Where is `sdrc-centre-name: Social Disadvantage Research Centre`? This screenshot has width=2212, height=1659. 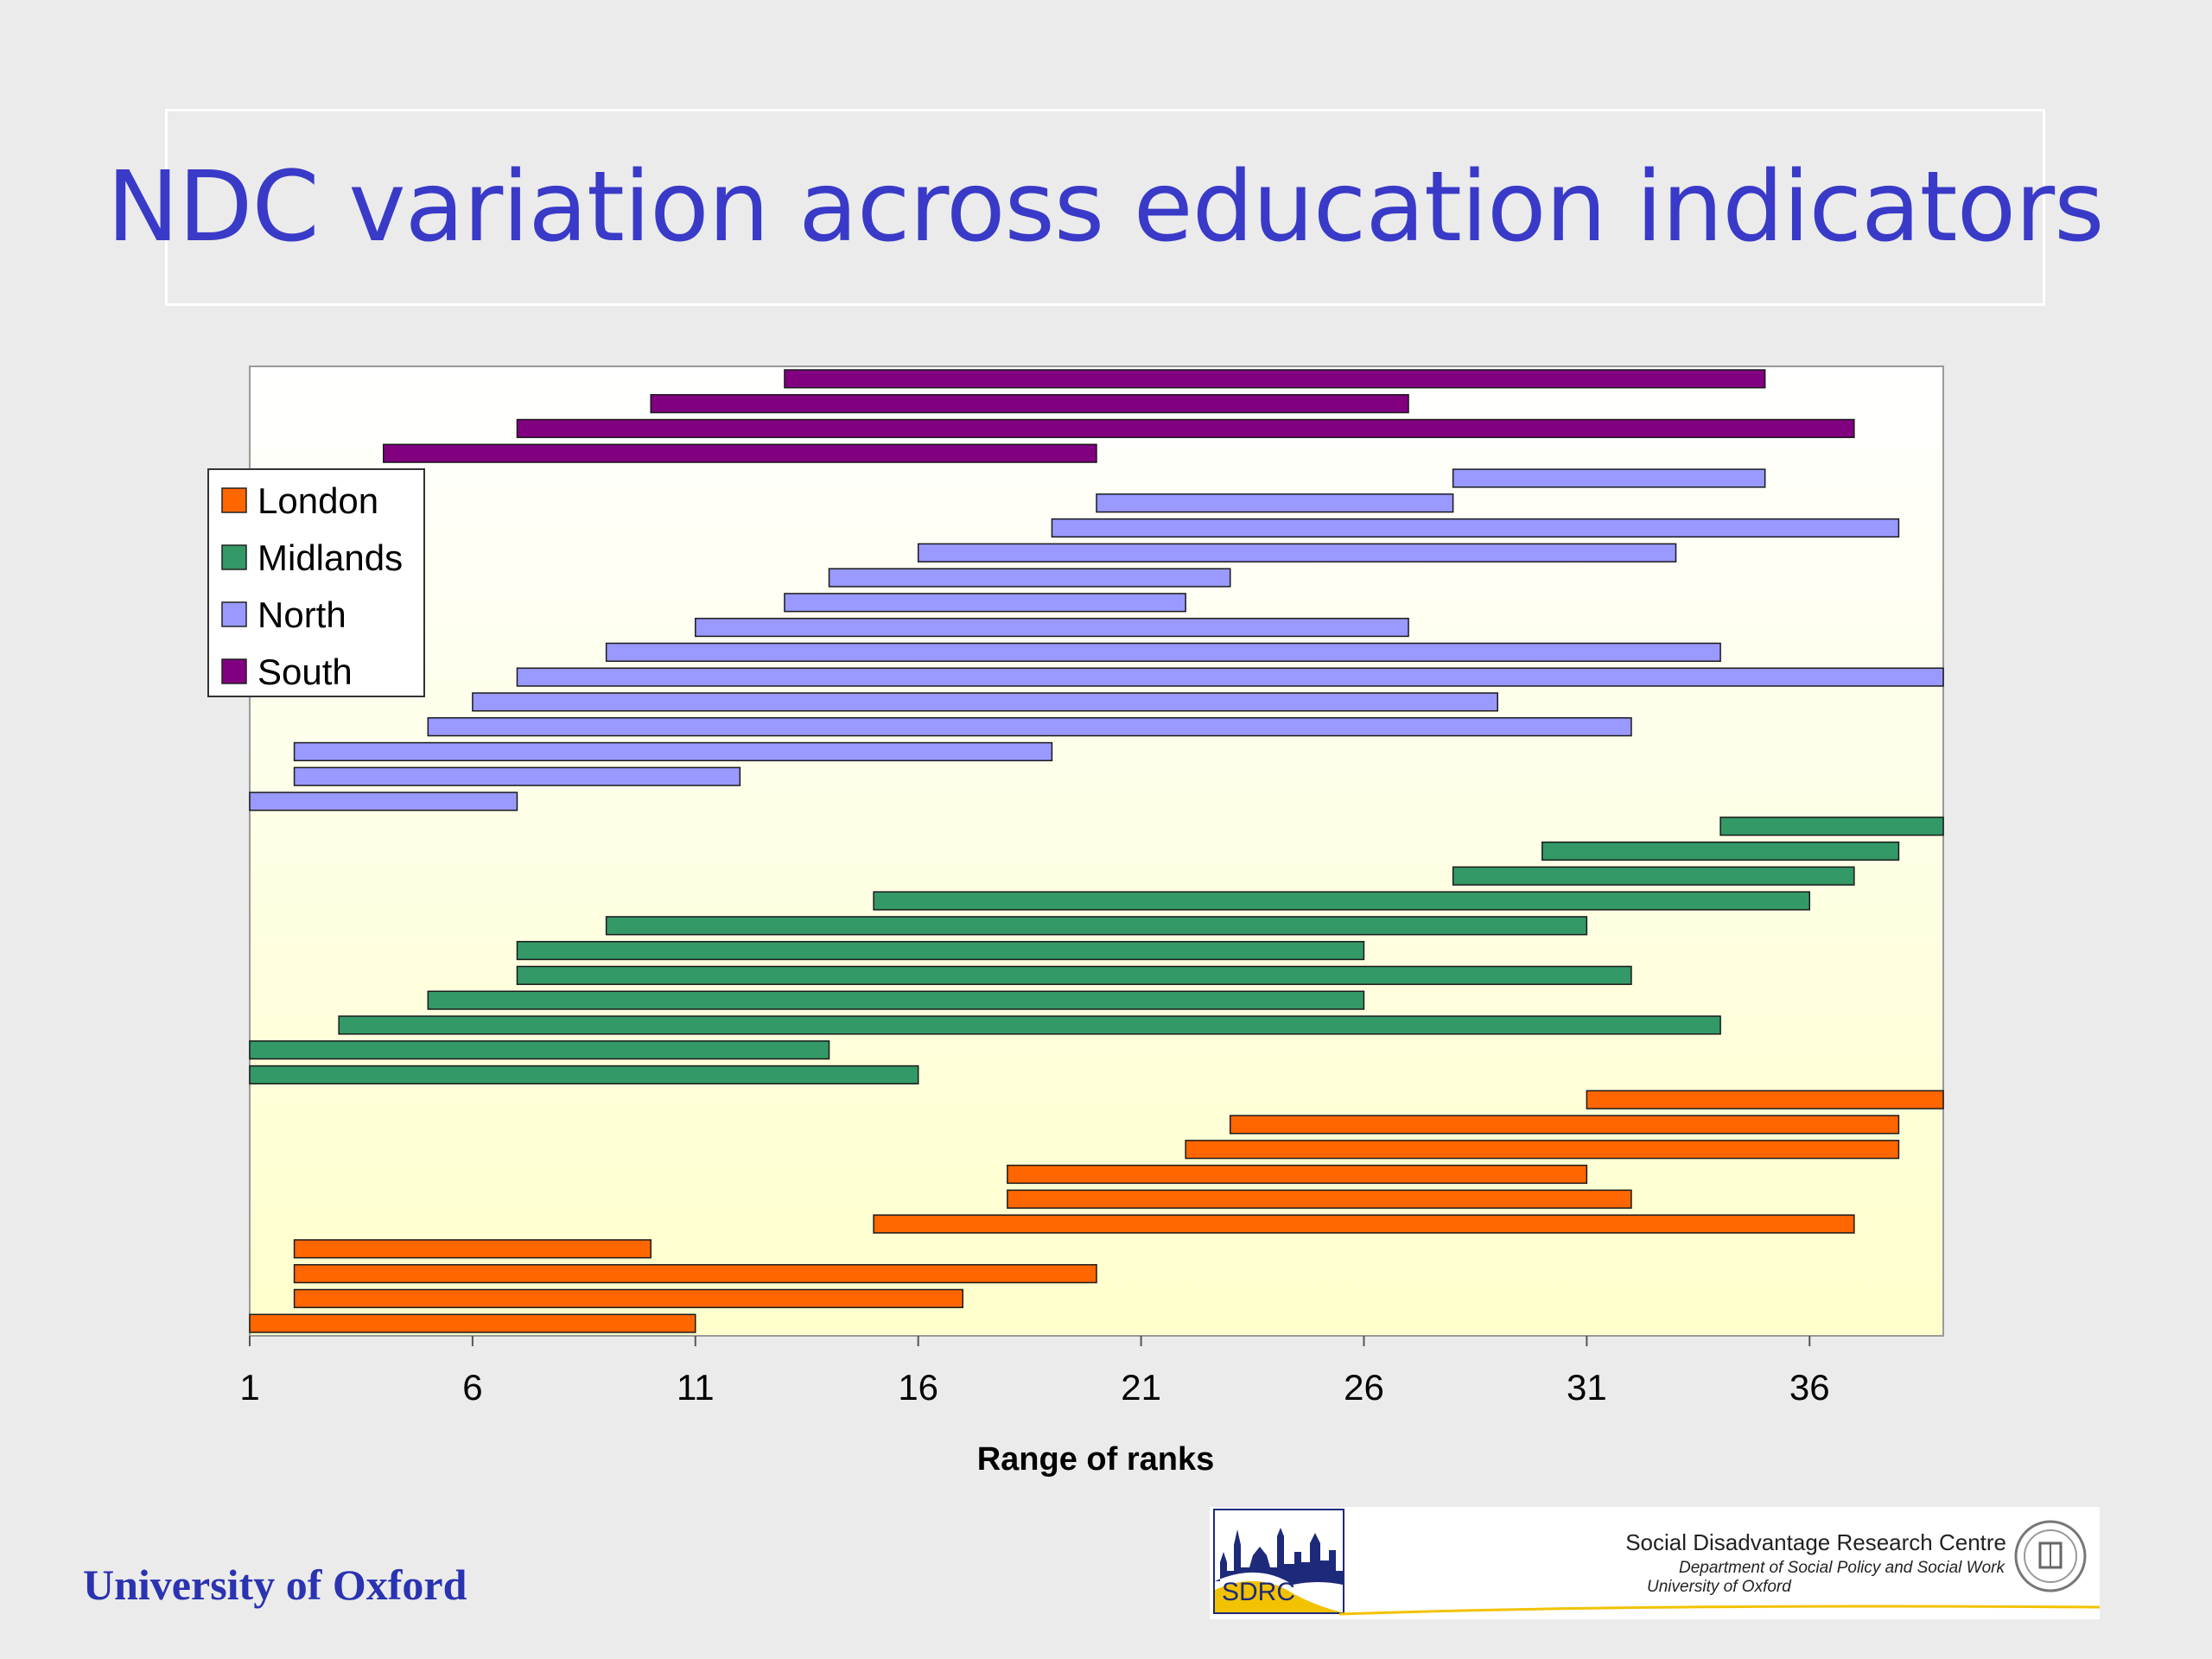 sdrc-centre-name: Social Disadvantage Research Centre is located at coordinates (1815, 1542).